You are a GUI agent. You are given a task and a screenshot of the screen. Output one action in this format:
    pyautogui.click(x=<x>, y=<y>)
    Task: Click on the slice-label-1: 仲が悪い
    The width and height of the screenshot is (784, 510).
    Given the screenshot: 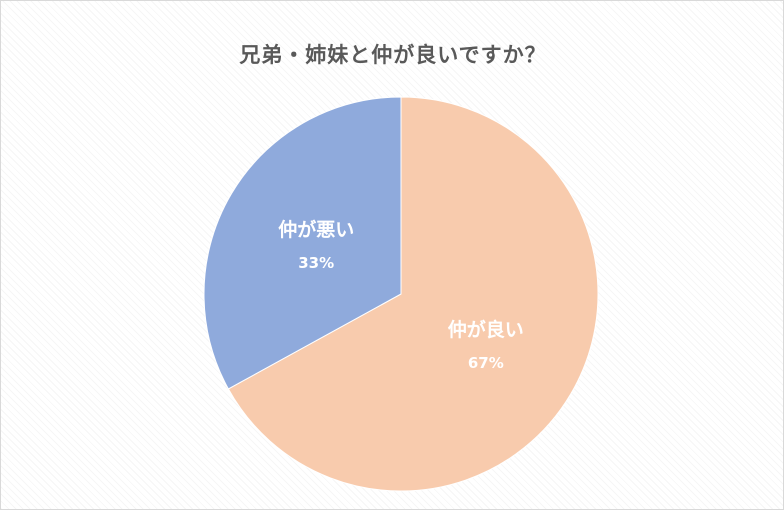 What is the action you would take?
    pyautogui.click(x=316, y=229)
    